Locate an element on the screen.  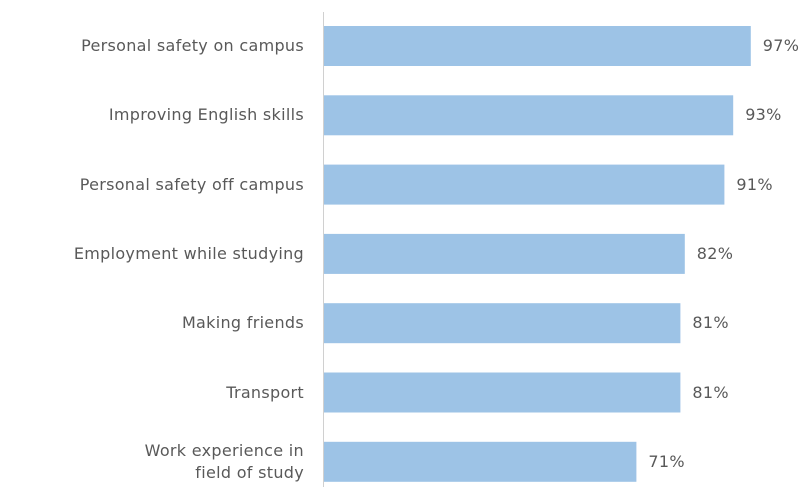
category-label: Making friends is located at coordinates (242, 323).